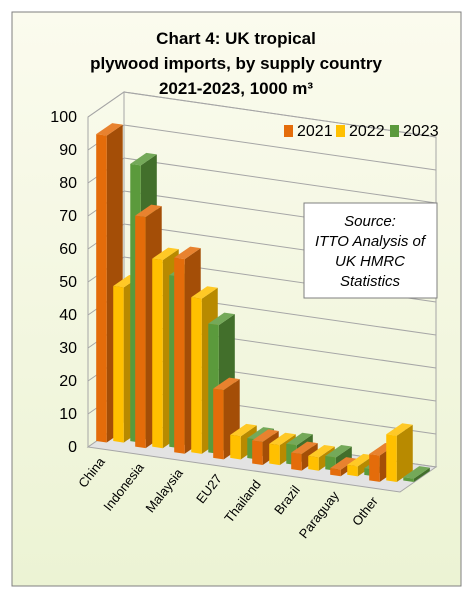 The width and height of the screenshot is (473, 598). I want to click on source-note-line: ITTO Analysis of, so click(371, 241).